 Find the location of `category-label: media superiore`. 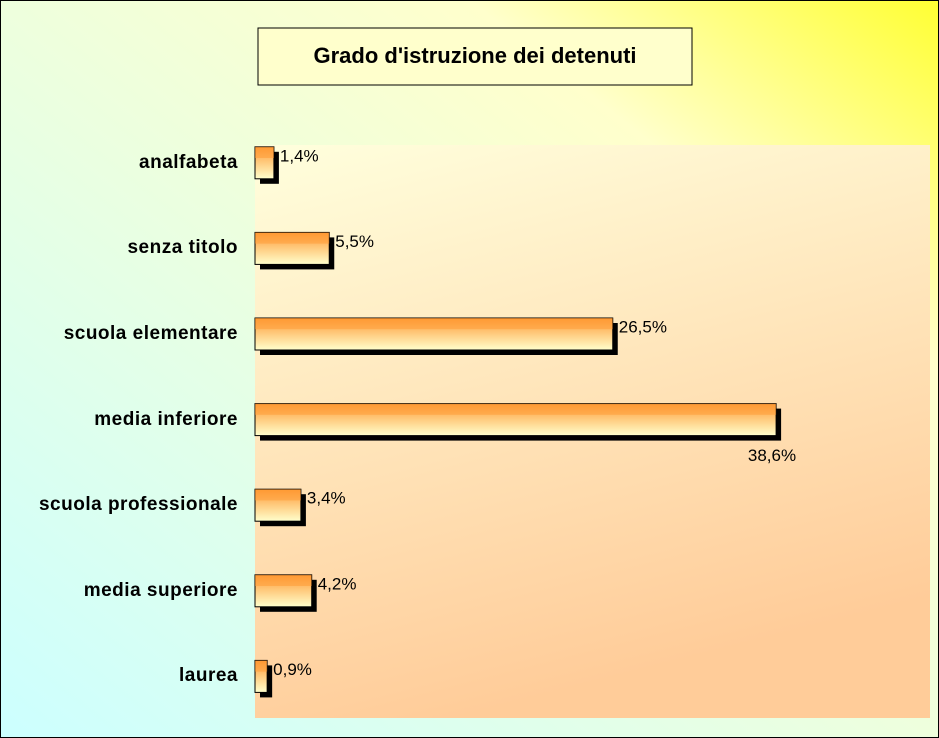

category-label: media superiore is located at coordinates (160, 590).